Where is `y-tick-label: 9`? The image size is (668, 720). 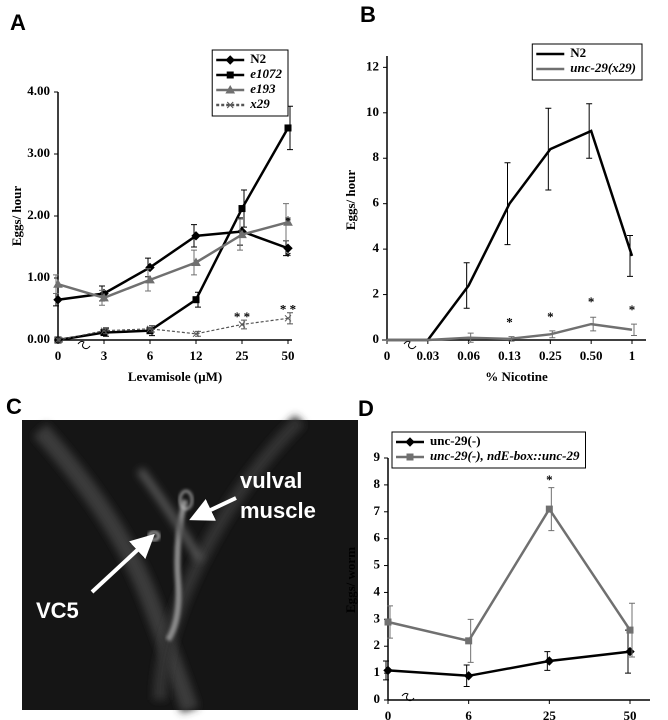
y-tick-label: 9 is located at coordinates (377, 456).